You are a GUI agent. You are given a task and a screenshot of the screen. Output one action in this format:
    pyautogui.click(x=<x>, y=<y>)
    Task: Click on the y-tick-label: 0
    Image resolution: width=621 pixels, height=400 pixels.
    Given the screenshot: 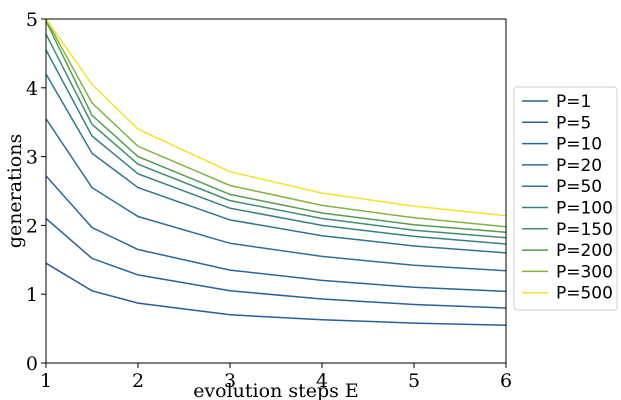 What is the action you would take?
    pyautogui.click(x=32, y=364)
    